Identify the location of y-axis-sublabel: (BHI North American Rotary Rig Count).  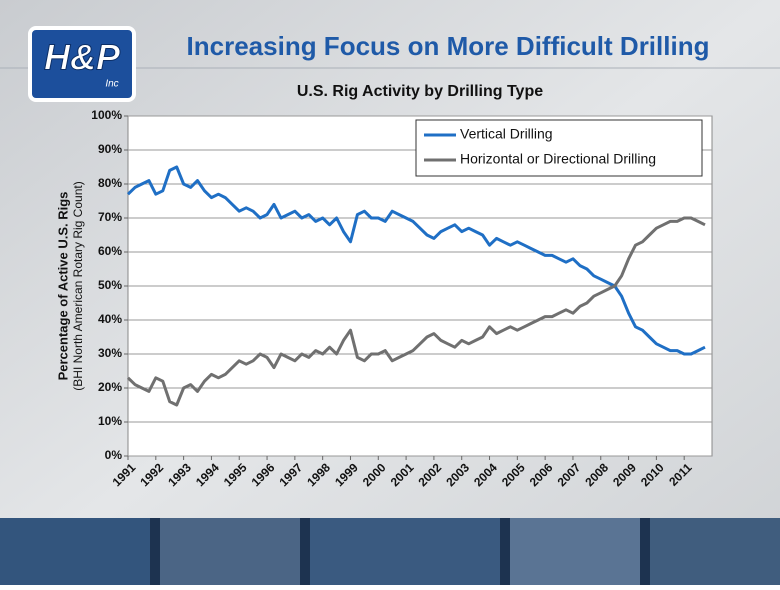
(78, 285).